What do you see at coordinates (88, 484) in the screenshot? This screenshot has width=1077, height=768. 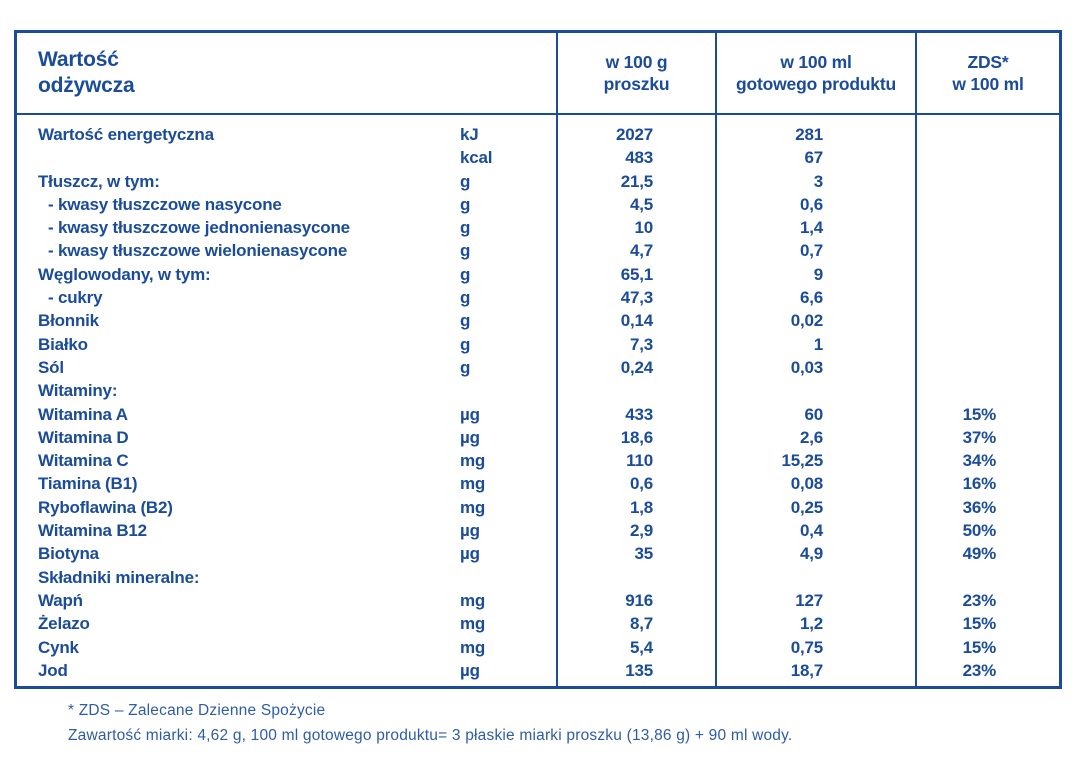 I see `nutrient-name: Tiamina (B1)` at bounding box center [88, 484].